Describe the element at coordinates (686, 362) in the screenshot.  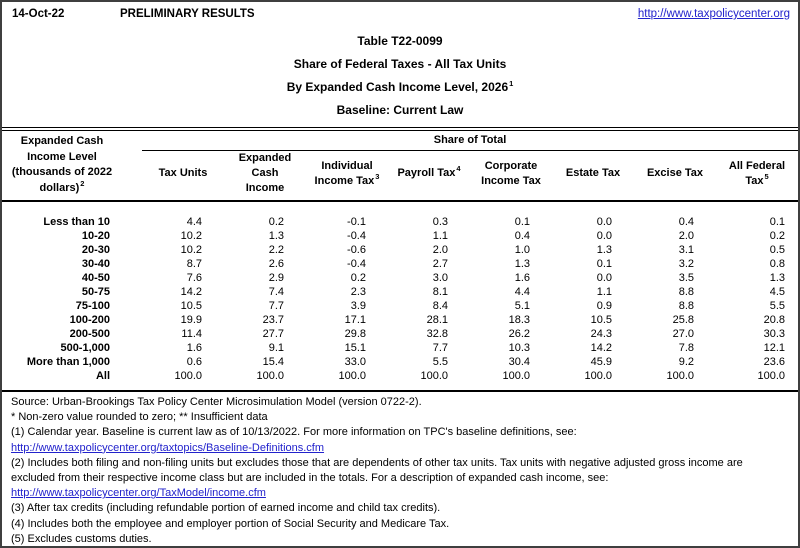
I see `cell-value: 9.2` at that location.